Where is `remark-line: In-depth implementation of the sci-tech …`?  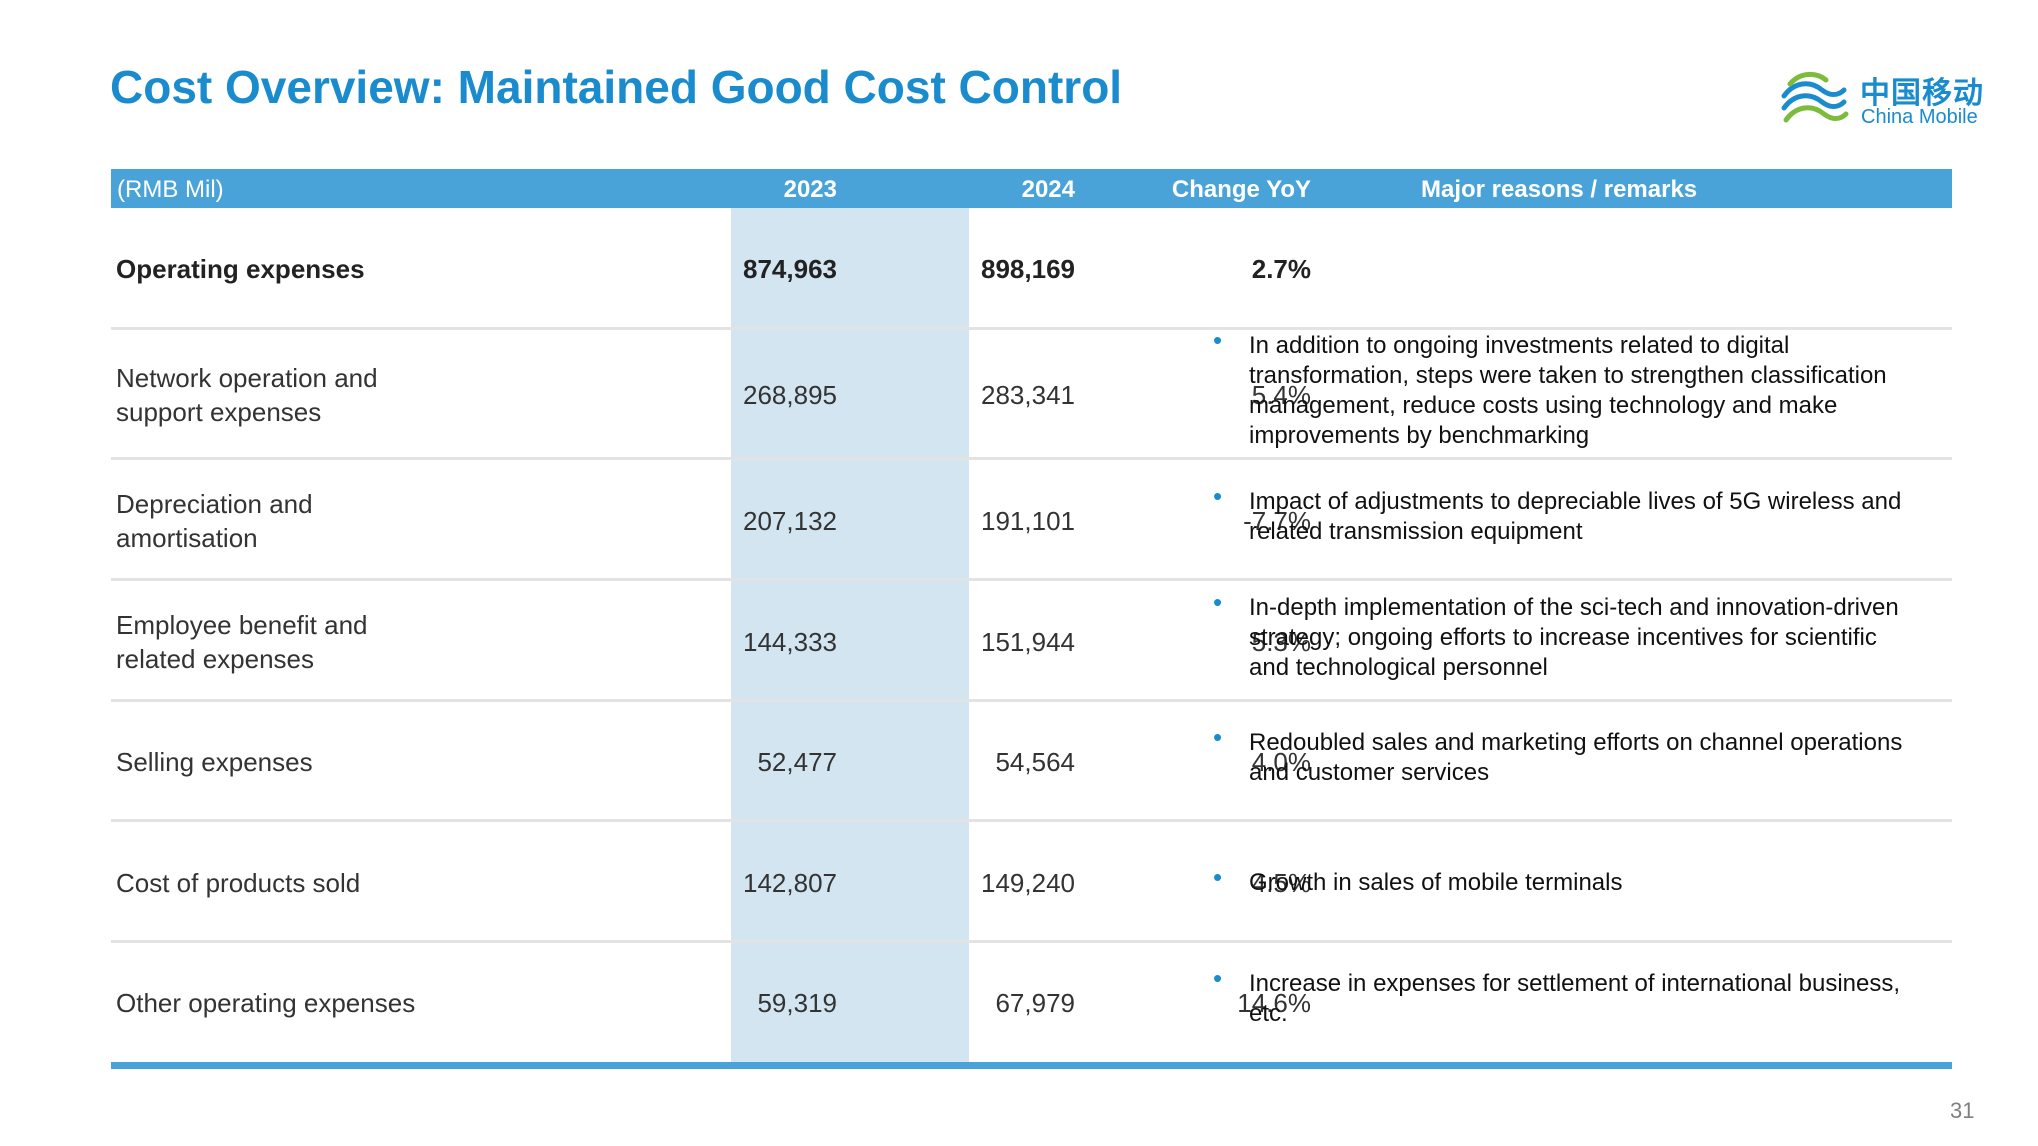
remark-line: In-depth implementation of the sci-tech … is located at coordinates (1574, 607).